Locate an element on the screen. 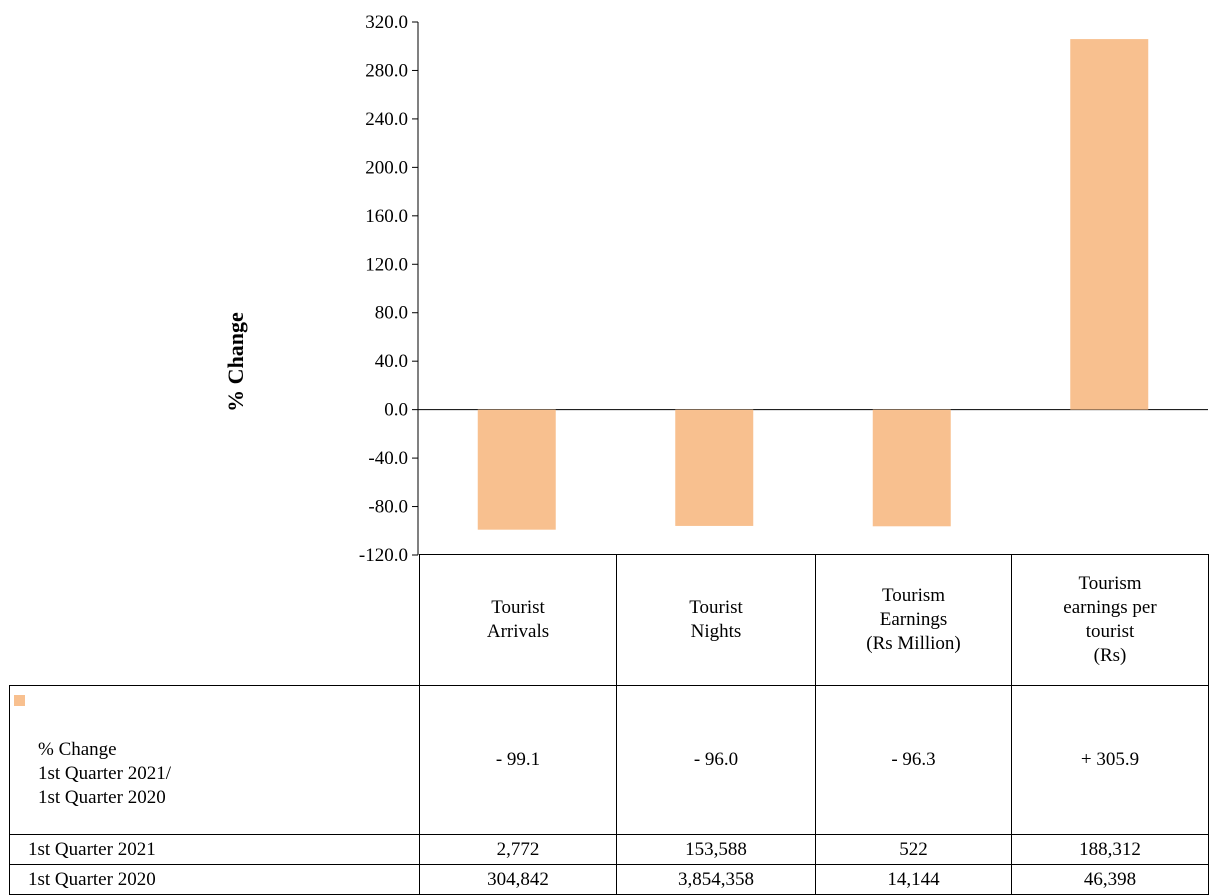 This screenshot has height=895, width=1213. y-tick-label: 320.0 is located at coordinates (386, 22).